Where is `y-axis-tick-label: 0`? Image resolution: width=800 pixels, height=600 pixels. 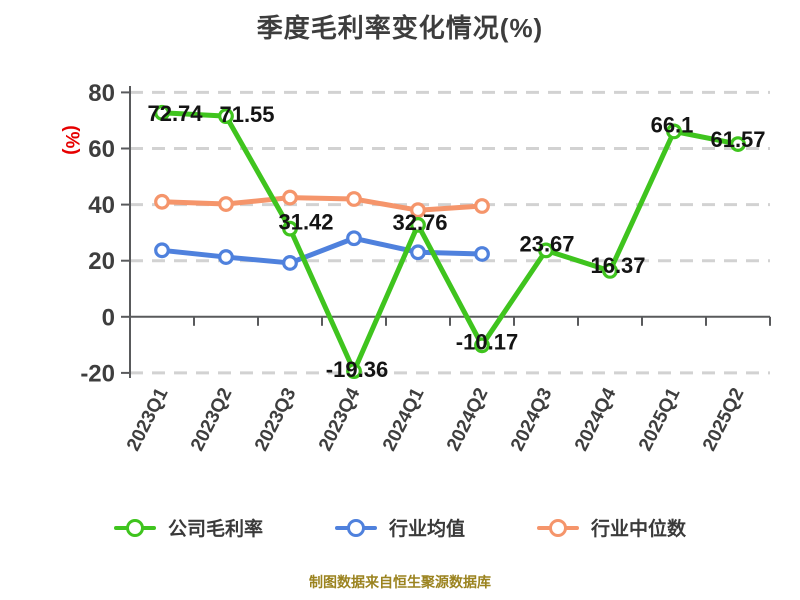
y-axis-tick-label: 0 is located at coordinates (108, 317).